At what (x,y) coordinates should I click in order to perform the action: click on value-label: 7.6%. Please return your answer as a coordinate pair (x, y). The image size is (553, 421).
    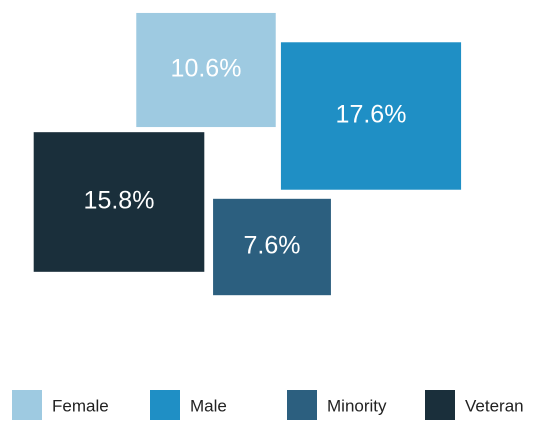
    Looking at the image, I should click on (272, 246).